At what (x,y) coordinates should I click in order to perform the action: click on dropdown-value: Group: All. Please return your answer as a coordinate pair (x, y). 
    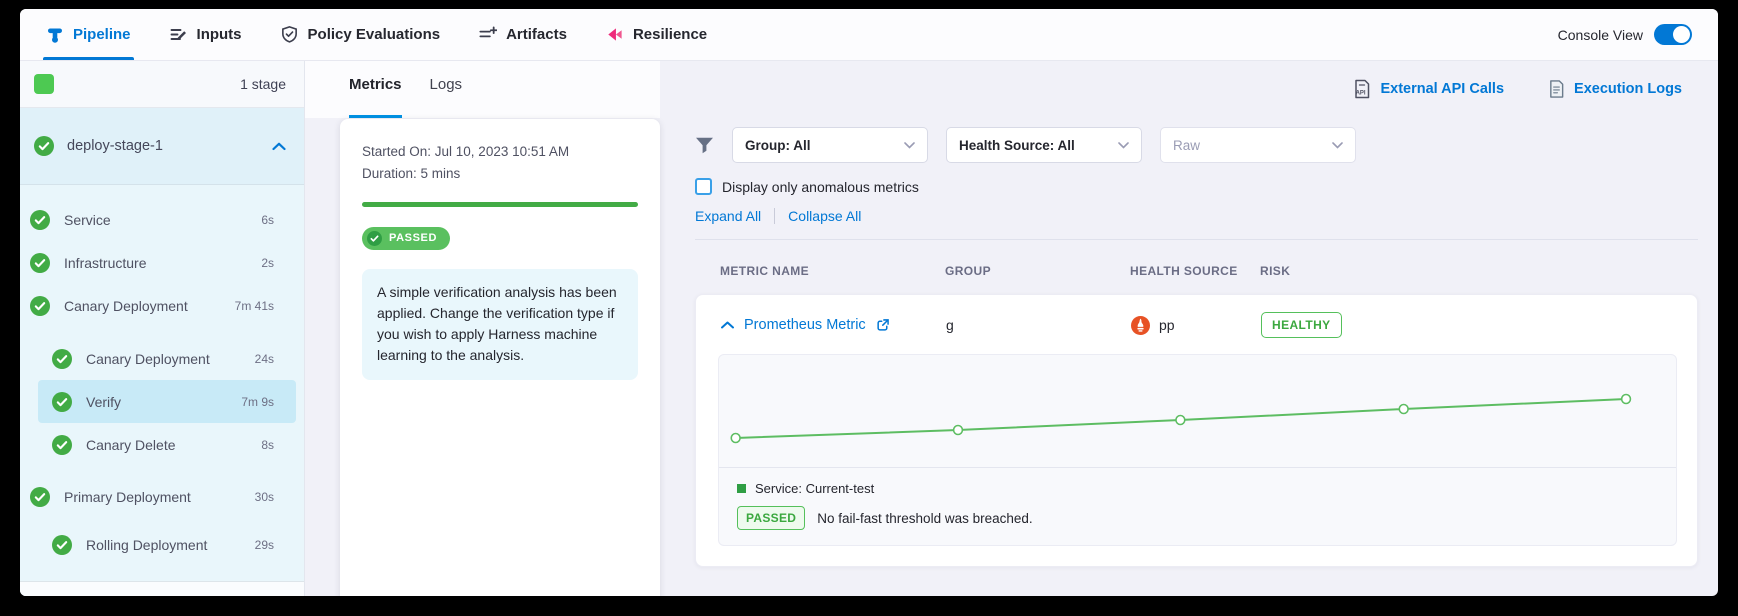
    Looking at the image, I should click on (778, 145).